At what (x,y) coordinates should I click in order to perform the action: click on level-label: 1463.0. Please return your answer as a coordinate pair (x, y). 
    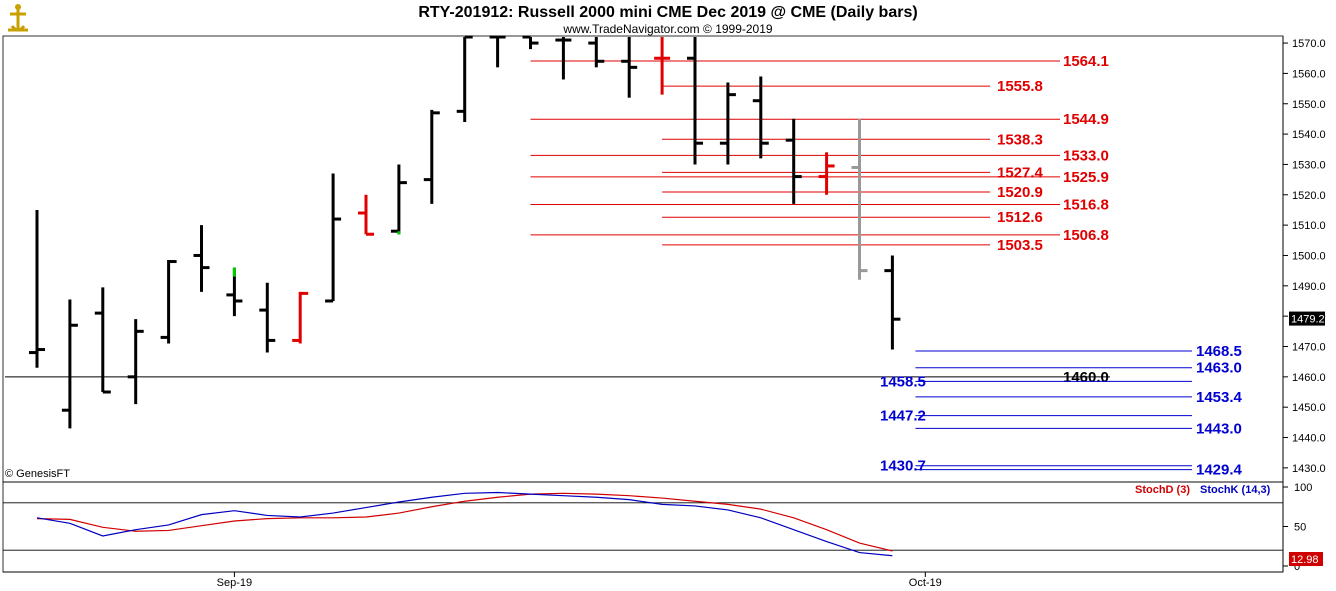
    Looking at the image, I should click on (1219, 368).